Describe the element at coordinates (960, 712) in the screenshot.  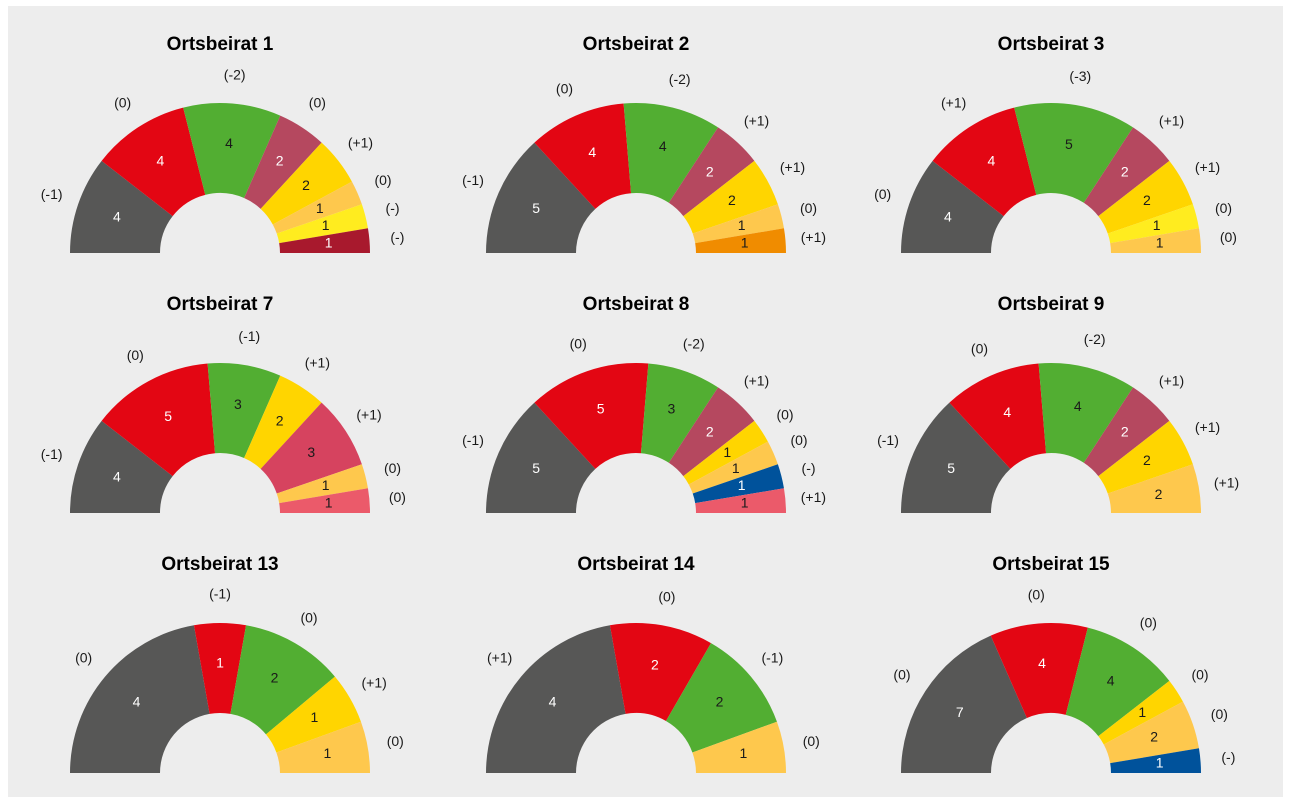
I see `value-label: 7` at that location.